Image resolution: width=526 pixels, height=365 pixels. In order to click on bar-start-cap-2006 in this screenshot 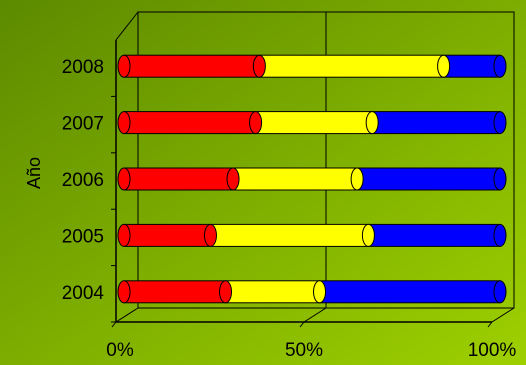, I will do `click(124, 179)`.